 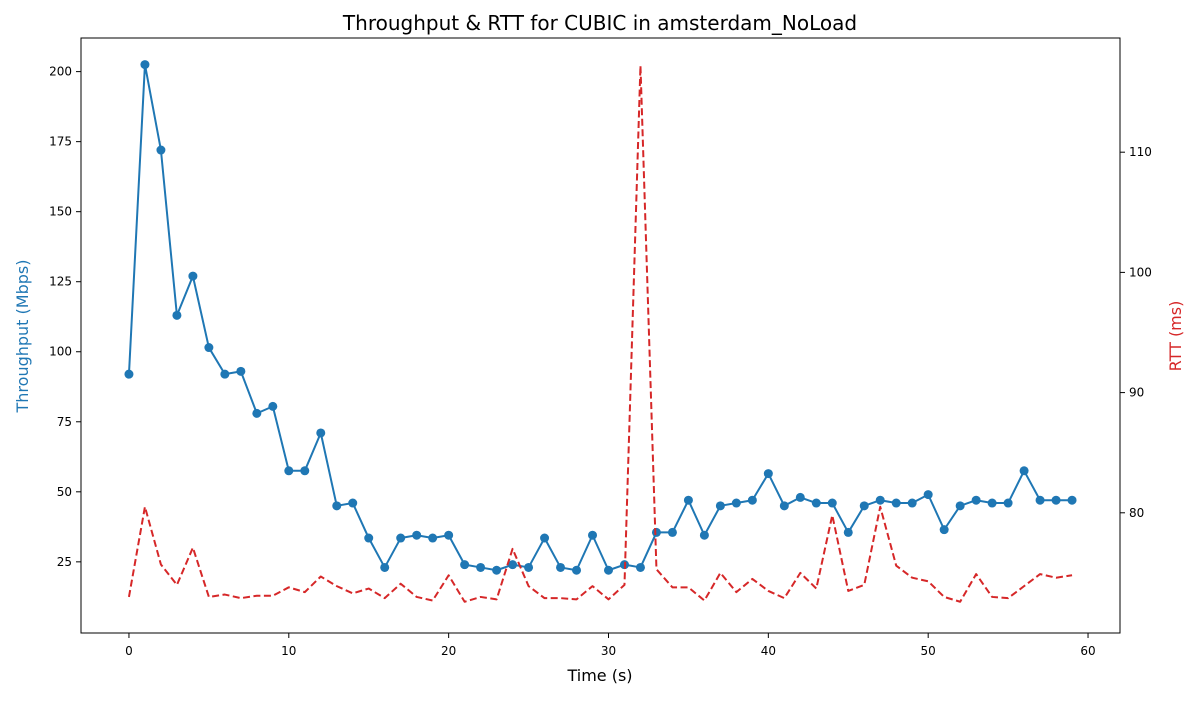 What do you see at coordinates (64, 492) in the screenshot?
I see `y-left-tick-label: 50` at bounding box center [64, 492].